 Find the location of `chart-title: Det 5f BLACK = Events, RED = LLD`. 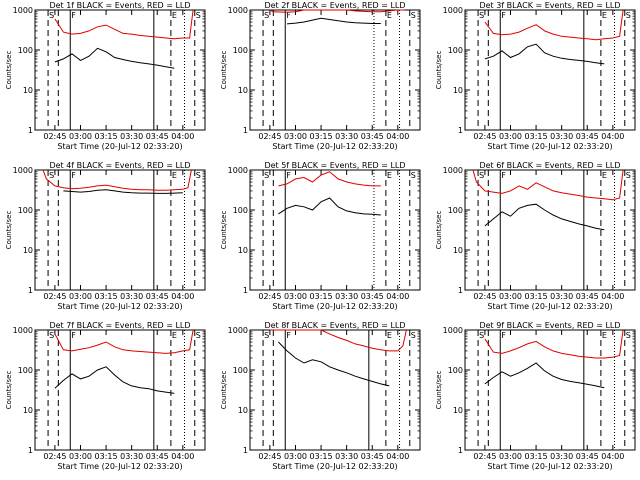

chart-title: Det 5f BLACK = Events, RED = LLD is located at coordinates (334, 165).